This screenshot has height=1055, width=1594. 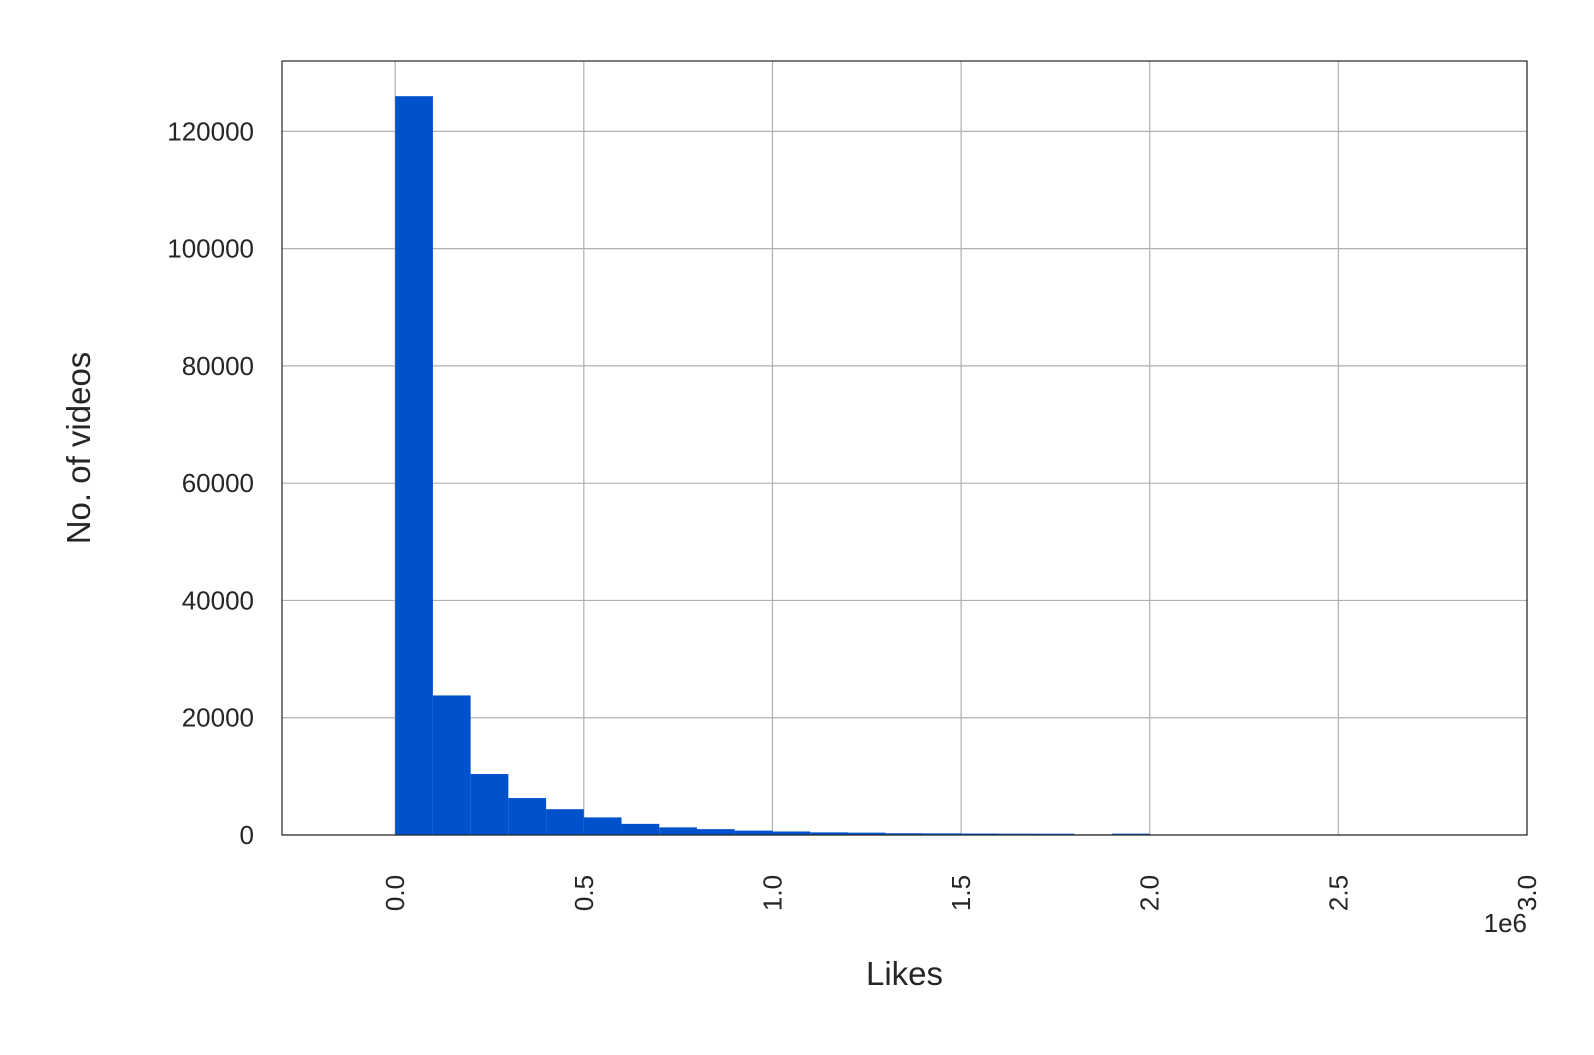 I want to click on x-axis-ticks: 0.0 0.5 1.0 1.5 2.0 2.5 3.0, so click(x=961, y=893).